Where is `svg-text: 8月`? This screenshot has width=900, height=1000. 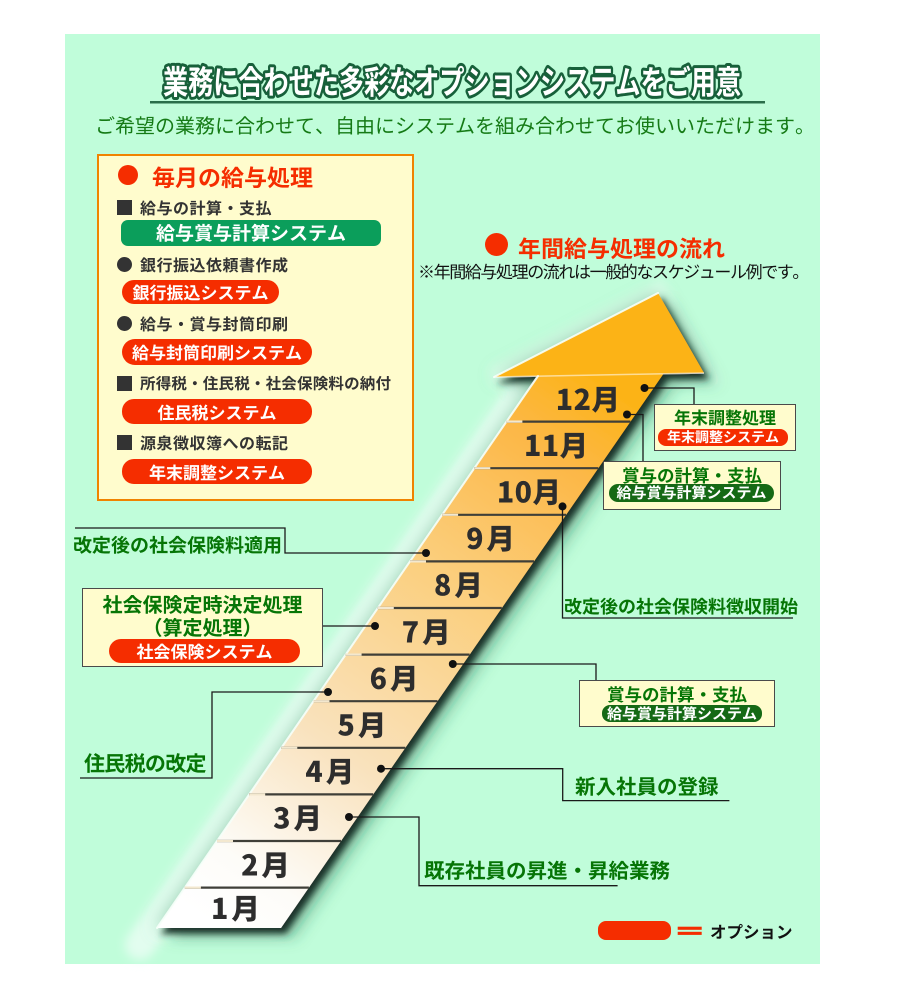 svg-text: 8月 is located at coordinates (460, 584).